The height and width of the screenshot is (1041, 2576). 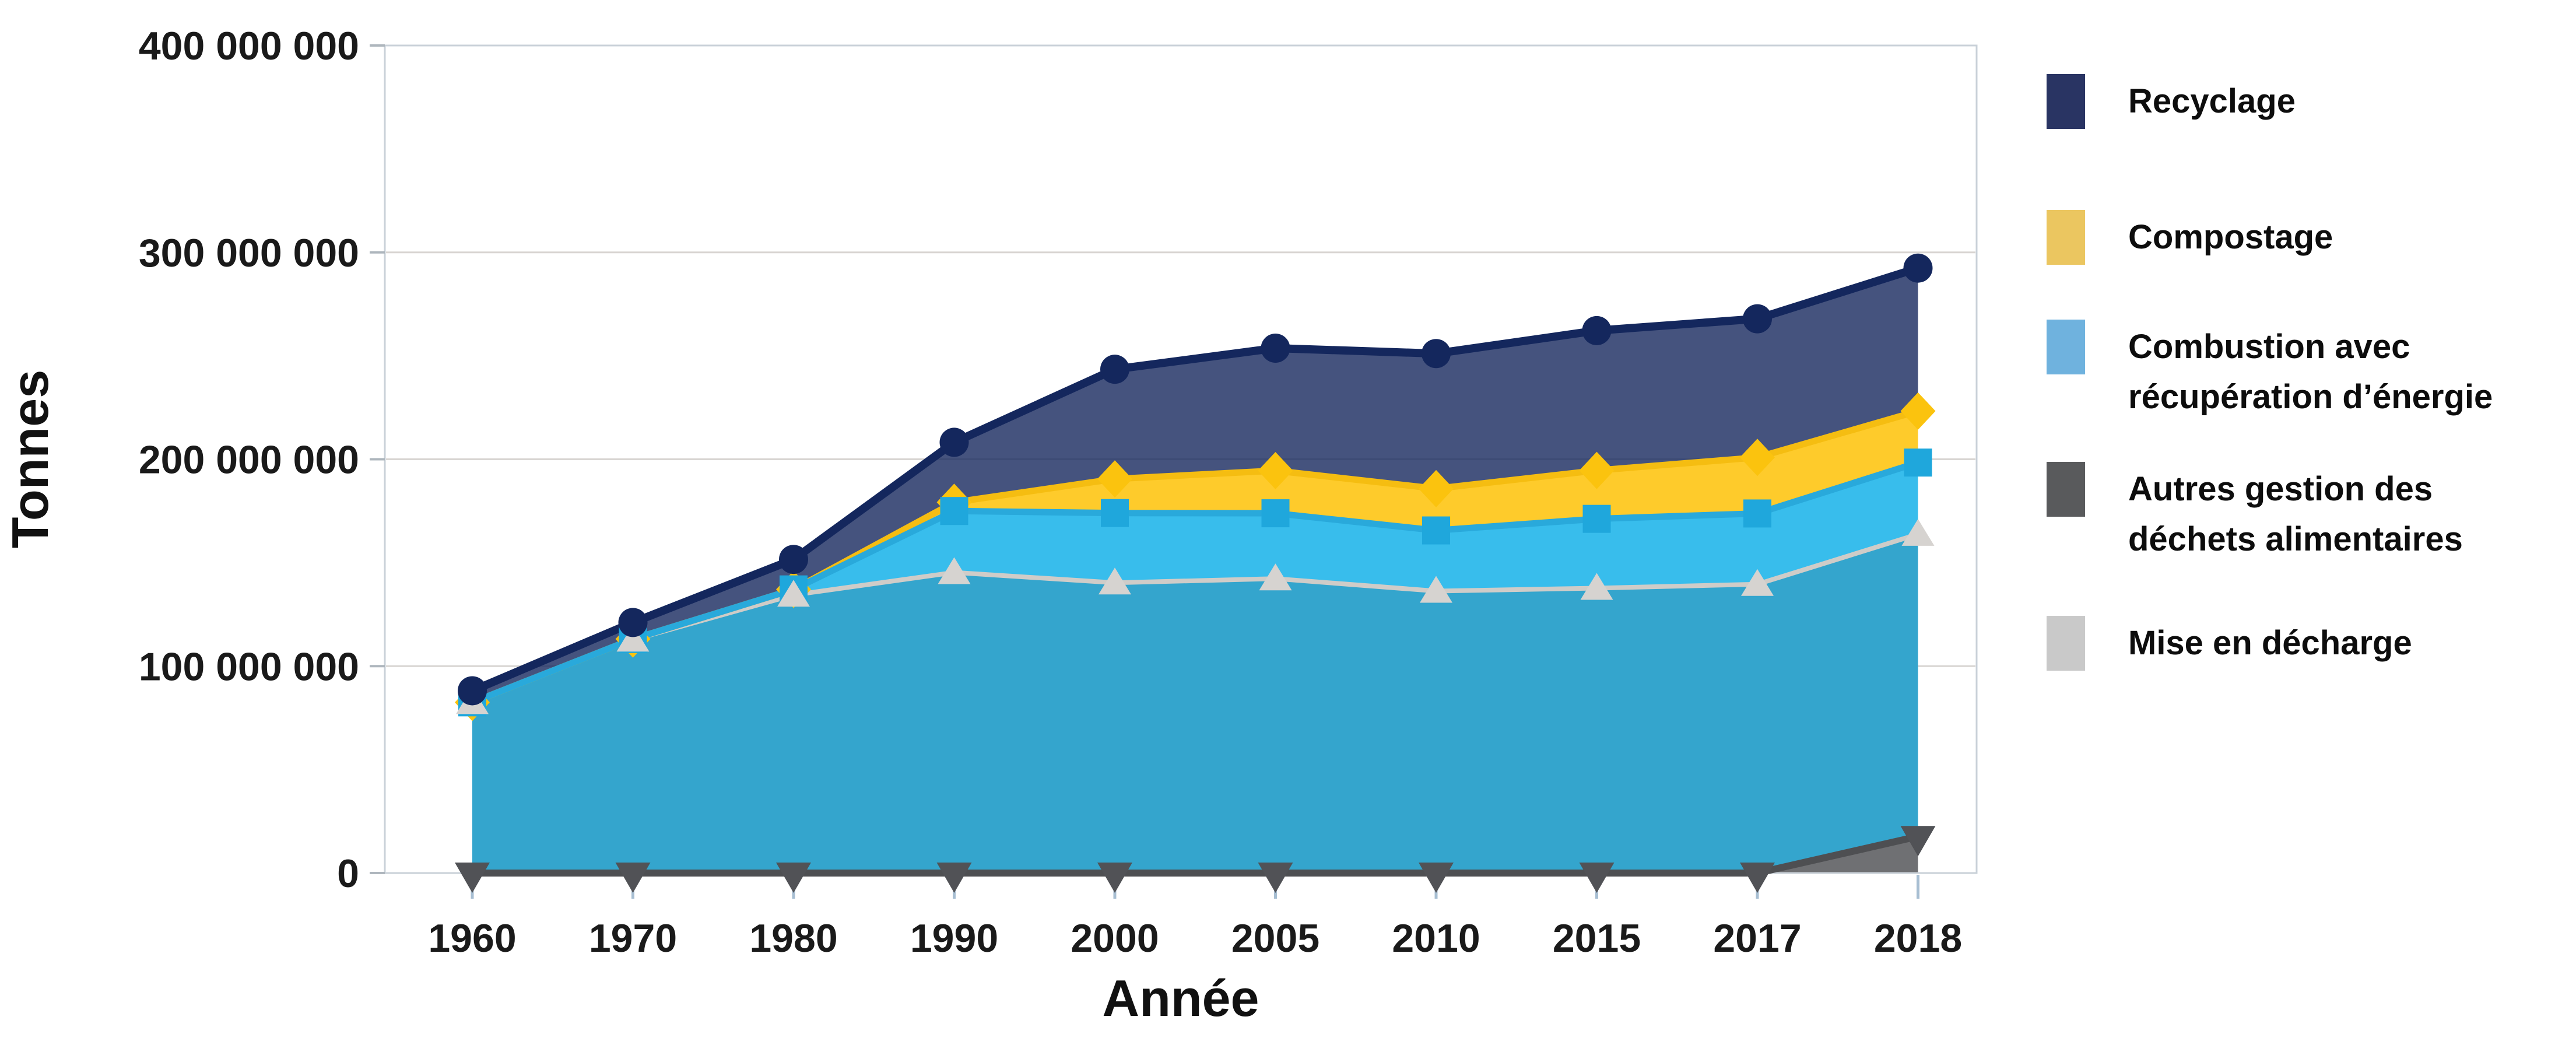 What do you see at coordinates (1436, 939) in the screenshot?
I see `x-tick-label: 2010` at bounding box center [1436, 939].